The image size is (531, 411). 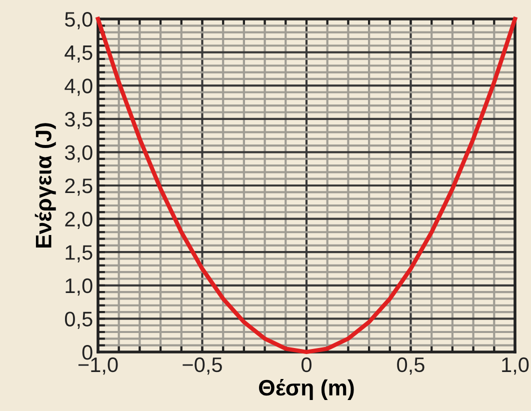 What do you see at coordinates (79, 253) in the screenshot?
I see `y-tick-label: 1,5` at bounding box center [79, 253].